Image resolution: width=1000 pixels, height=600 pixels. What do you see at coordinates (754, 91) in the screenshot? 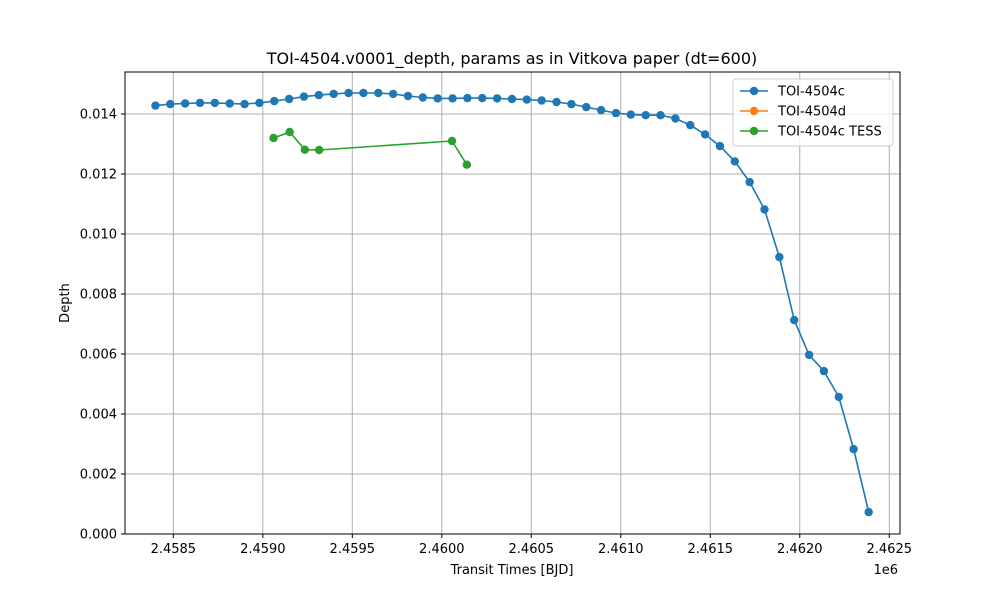
I see `legend-marker-toi-4504c` at bounding box center [754, 91].